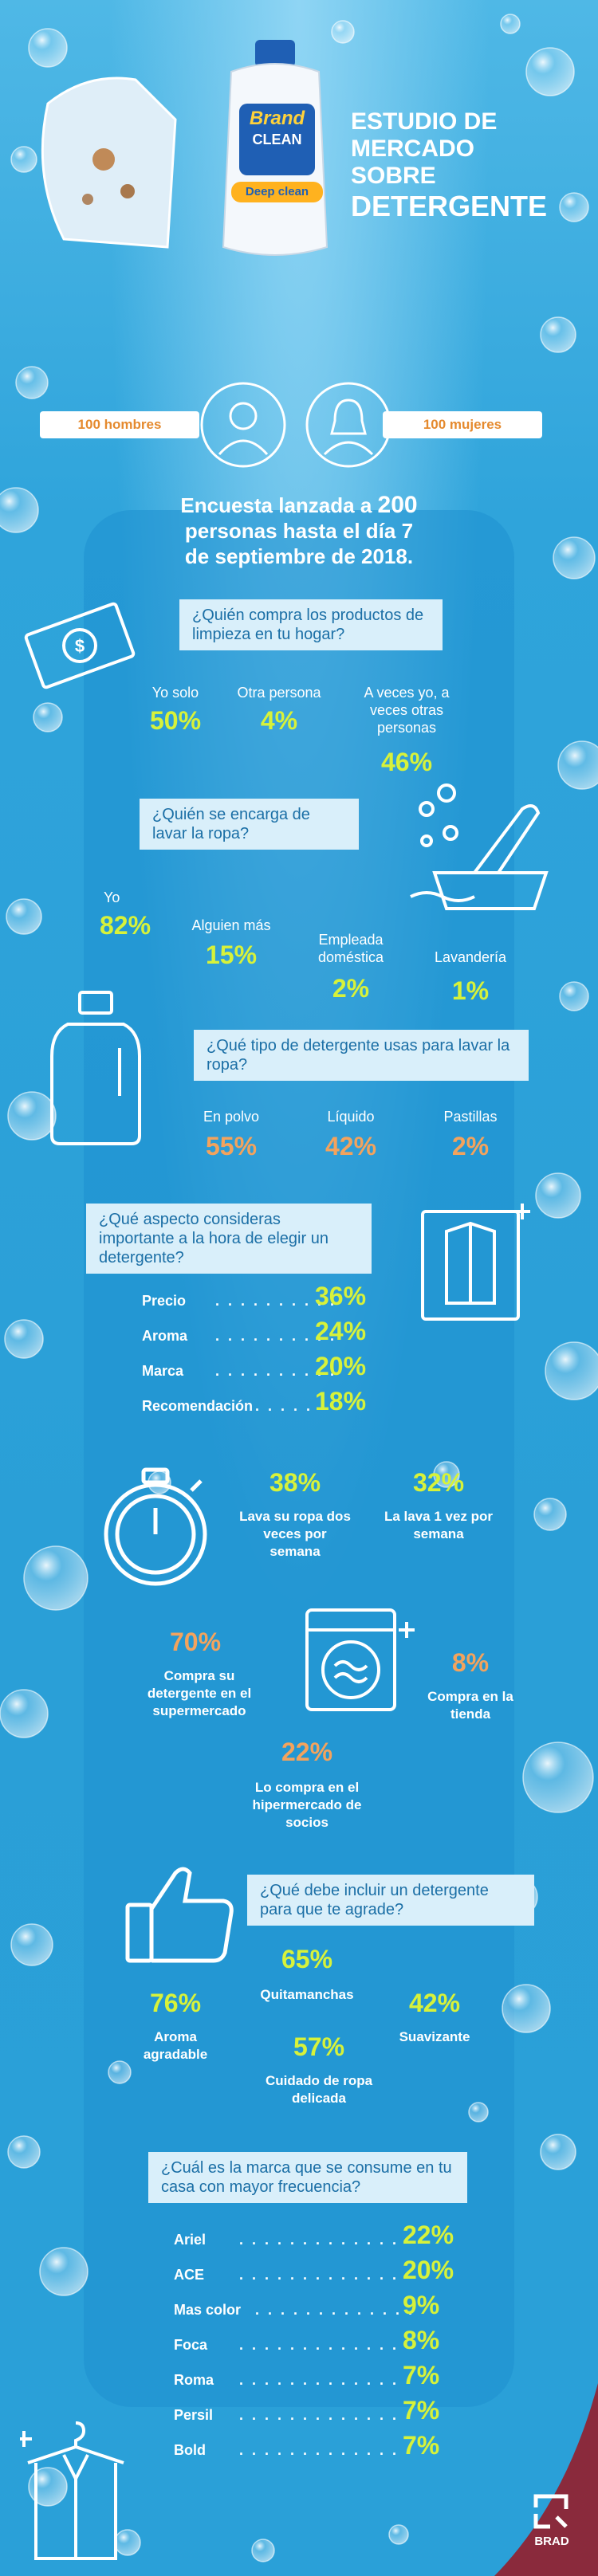  What do you see at coordinates (319, 2046) in the screenshot?
I see `q5-answer-4-pct: 57%` at bounding box center [319, 2046].